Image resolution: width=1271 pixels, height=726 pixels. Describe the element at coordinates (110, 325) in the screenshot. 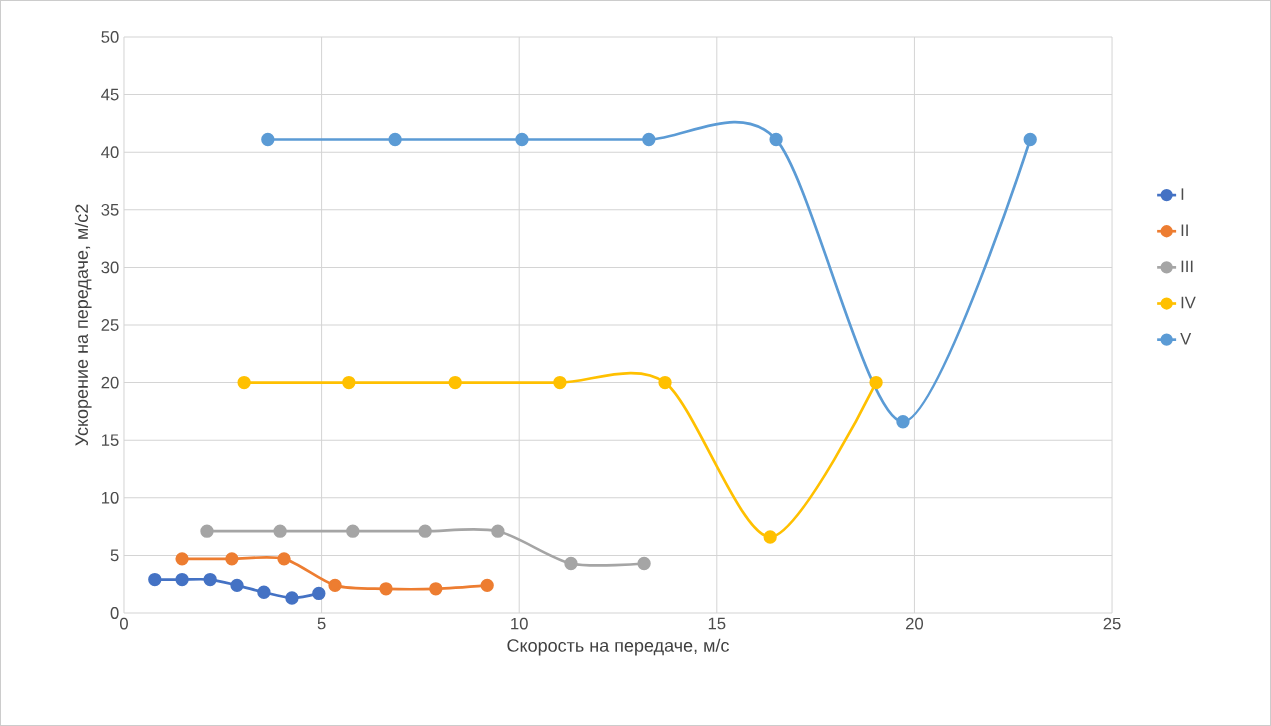

I see `y-tick-label: 25` at that location.